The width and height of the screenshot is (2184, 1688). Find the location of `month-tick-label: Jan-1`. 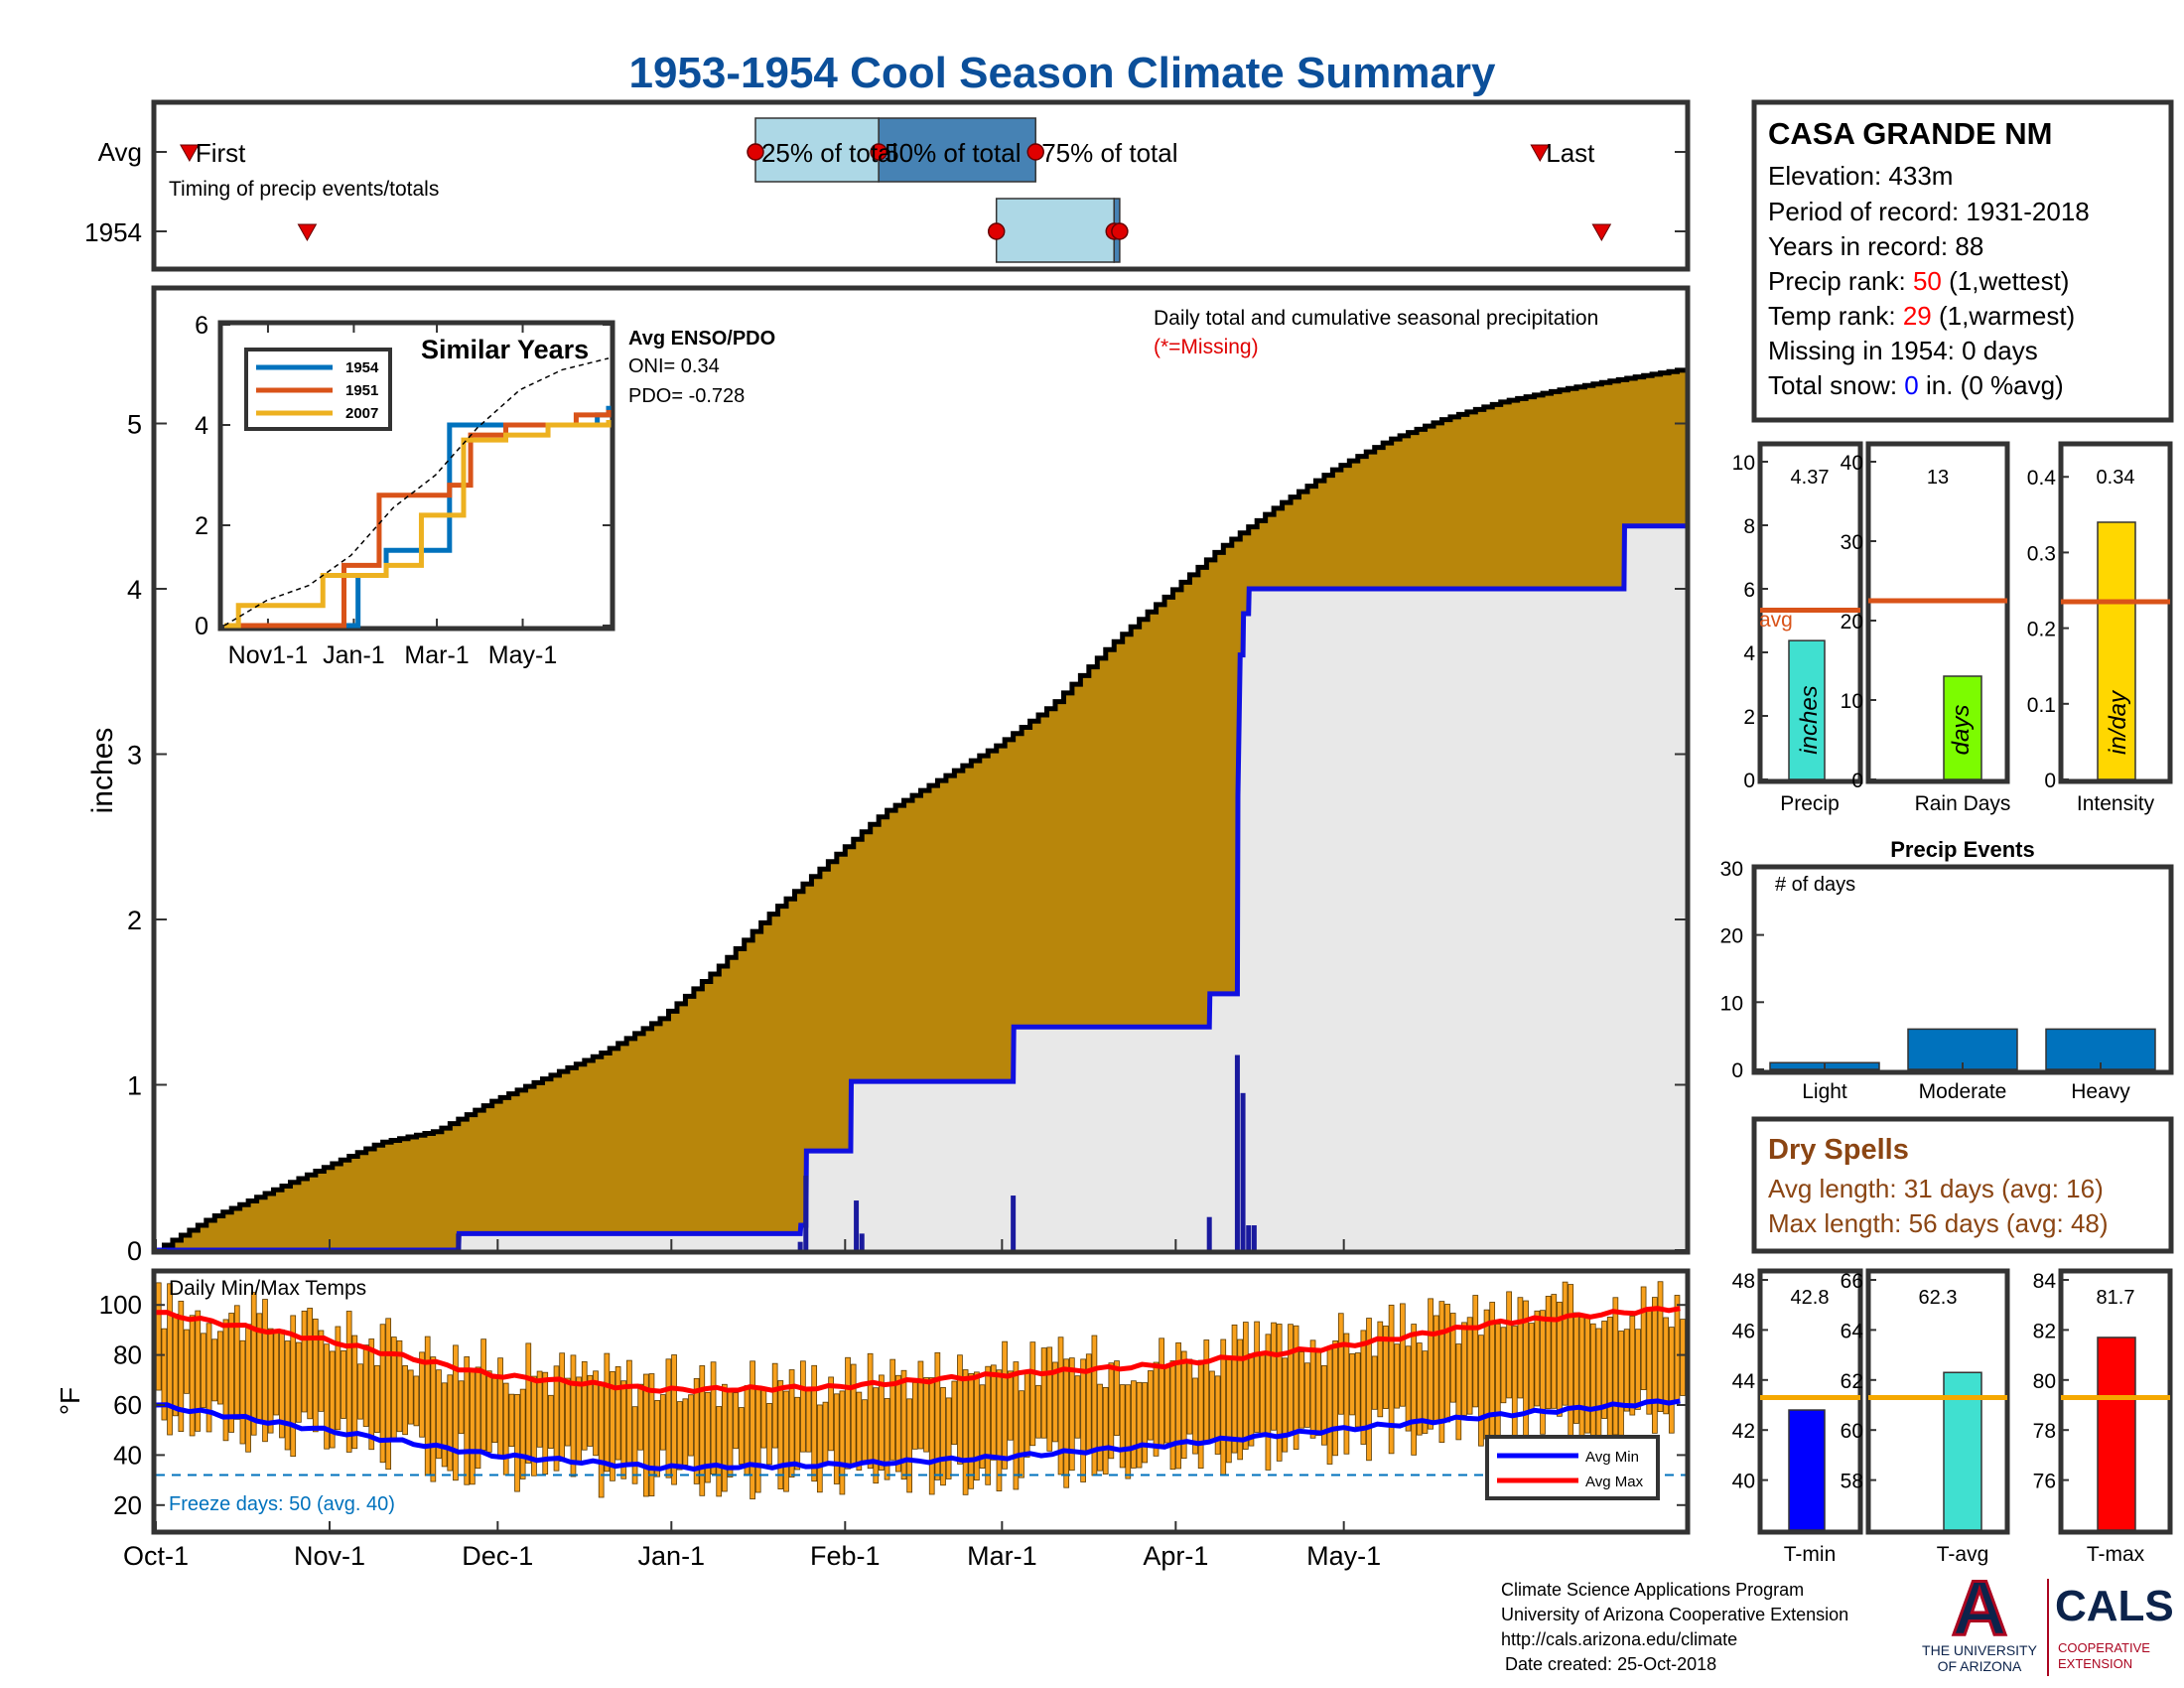

month-tick-label: Jan-1 is located at coordinates (672, 1556).